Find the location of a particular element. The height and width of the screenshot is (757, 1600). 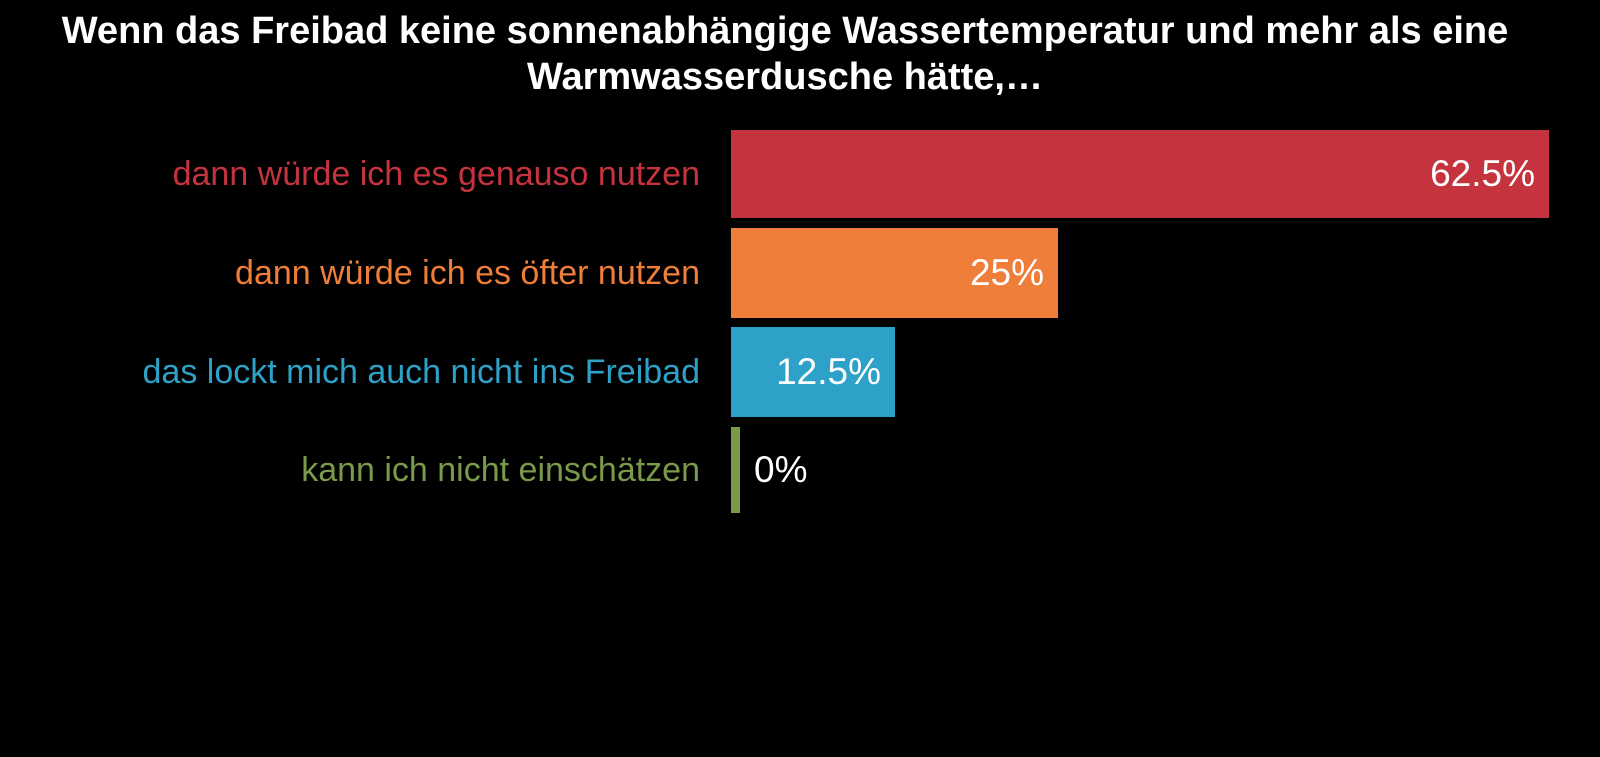

bar-row: kann ich nicht einschätzen 0% is located at coordinates (800, 470).